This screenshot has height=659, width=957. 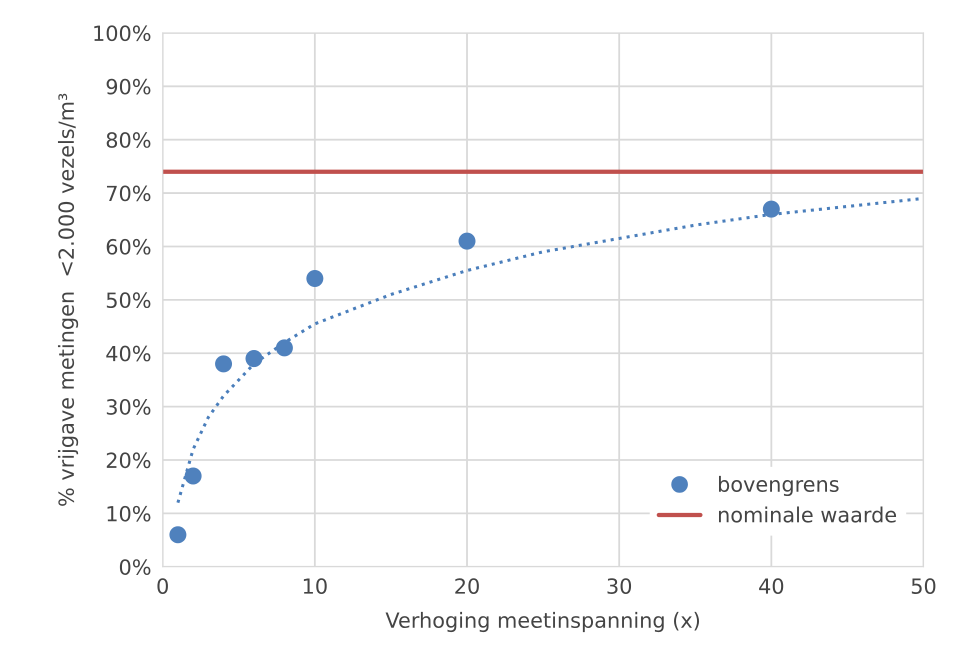 I want to click on x-tick-label: 40, so click(x=771, y=586).